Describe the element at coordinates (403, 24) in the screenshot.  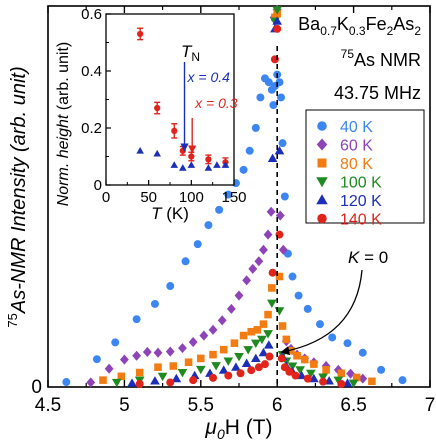
I see `title-segment: As` at that location.